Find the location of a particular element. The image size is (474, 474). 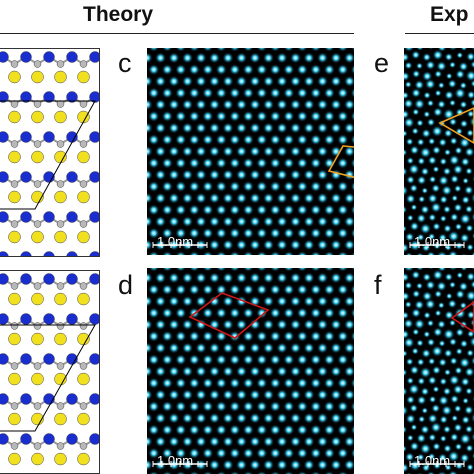

structure-panel-bottom is located at coordinates (50, 372).